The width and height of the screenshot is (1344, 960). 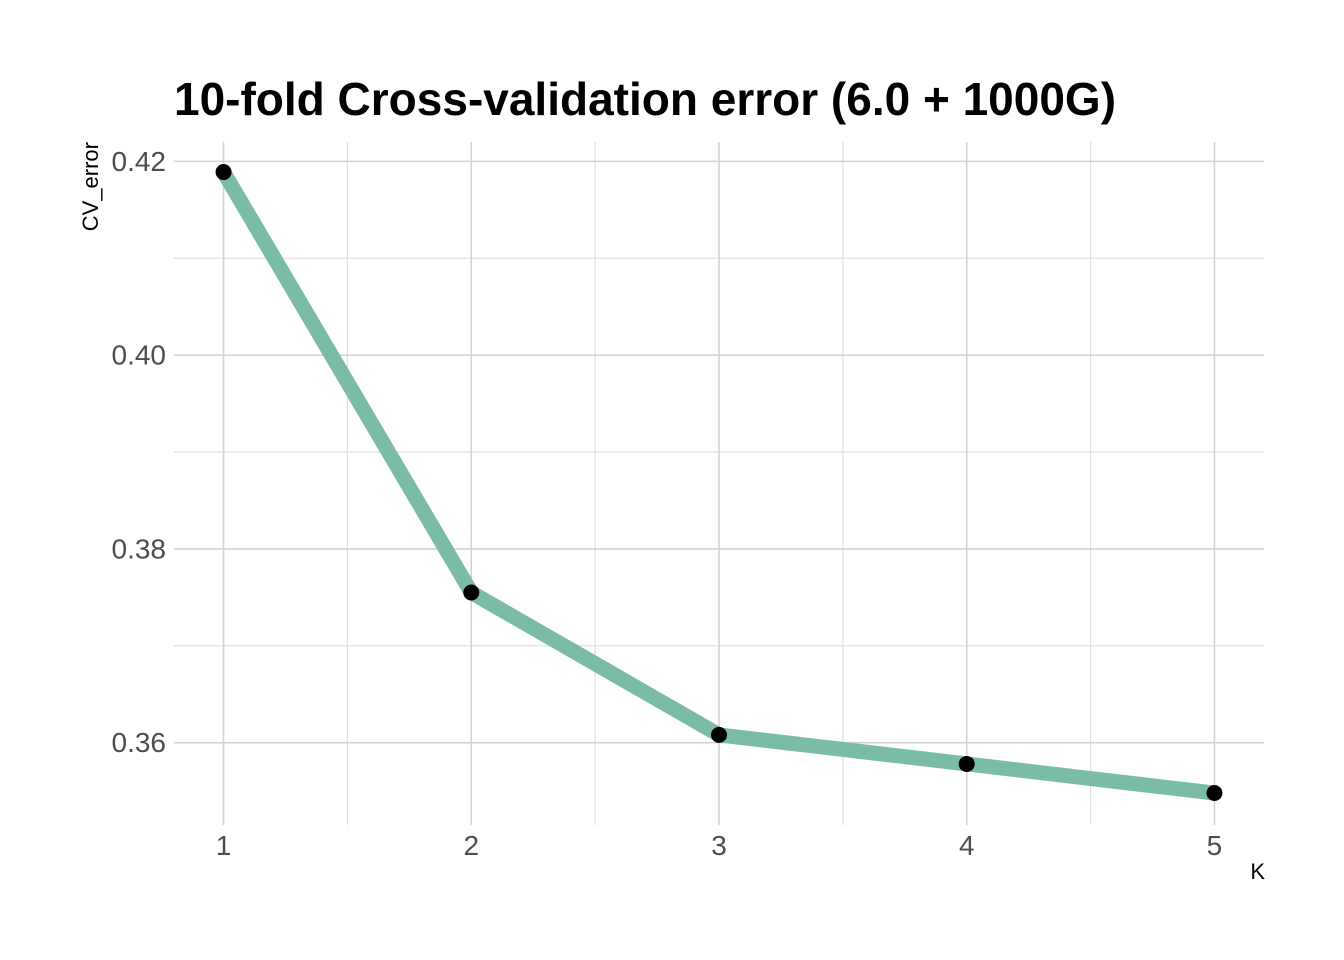 I want to click on y-tick-label: 0.40, so click(x=139, y=355).